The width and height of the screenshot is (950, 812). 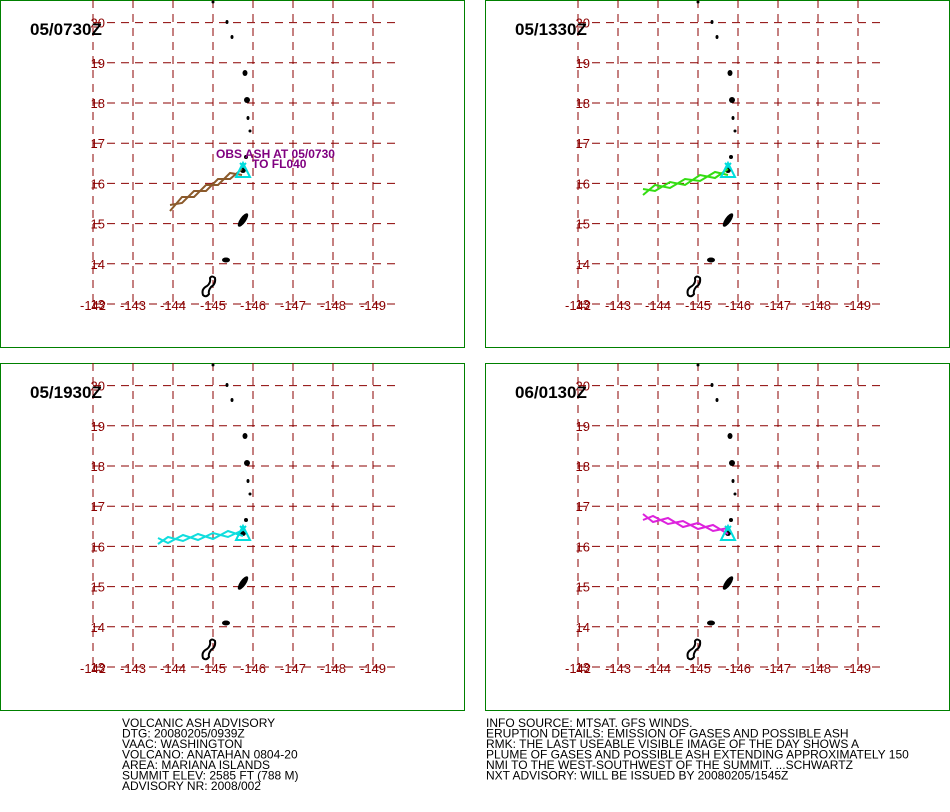 What do you see at coordinates (583, 667) in the screenshot?
I see `lat-label: 13` at bounding box center [583, 667].